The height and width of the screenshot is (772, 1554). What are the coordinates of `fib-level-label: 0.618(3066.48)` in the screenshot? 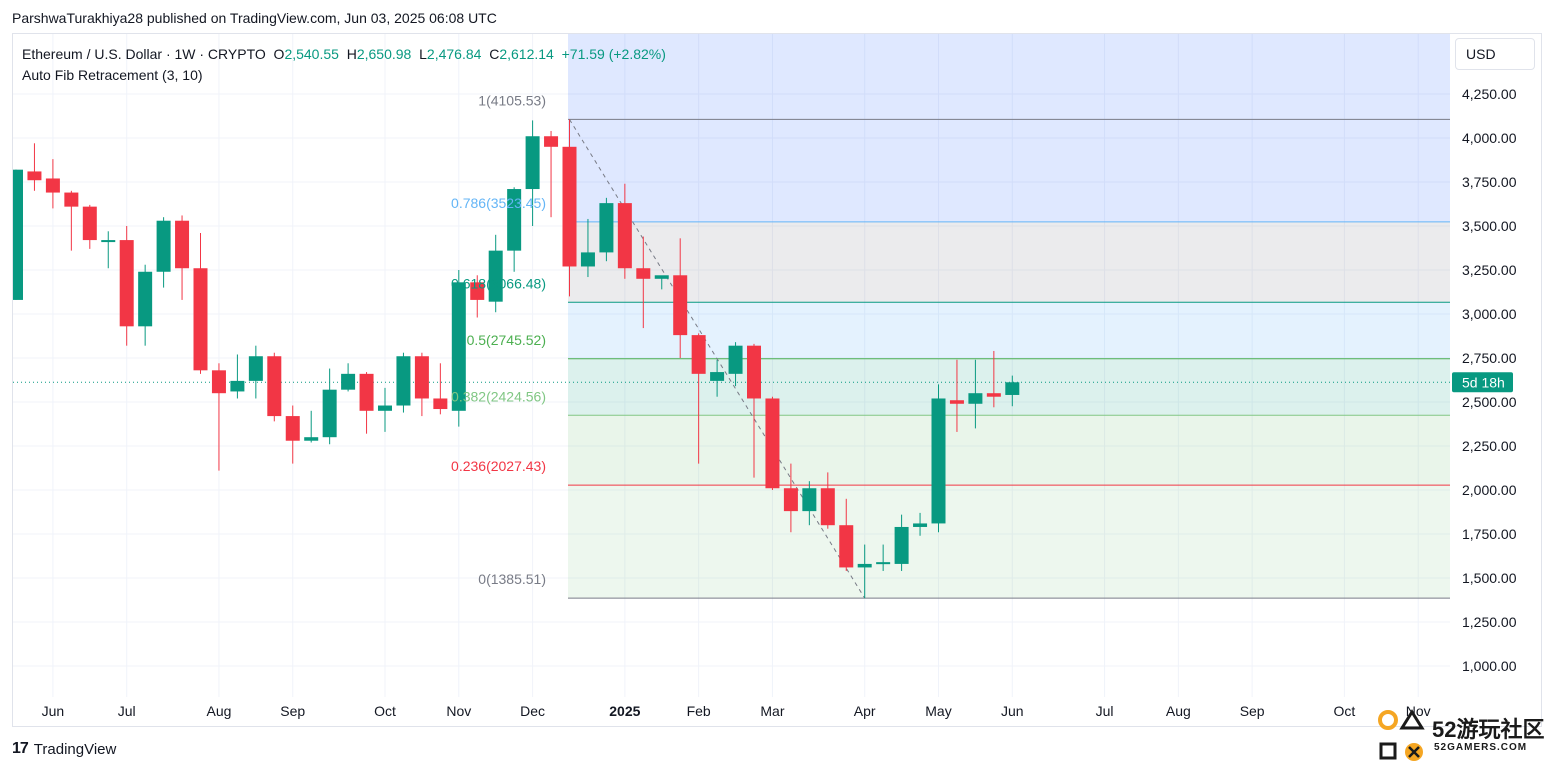 It's located at (498, 283).